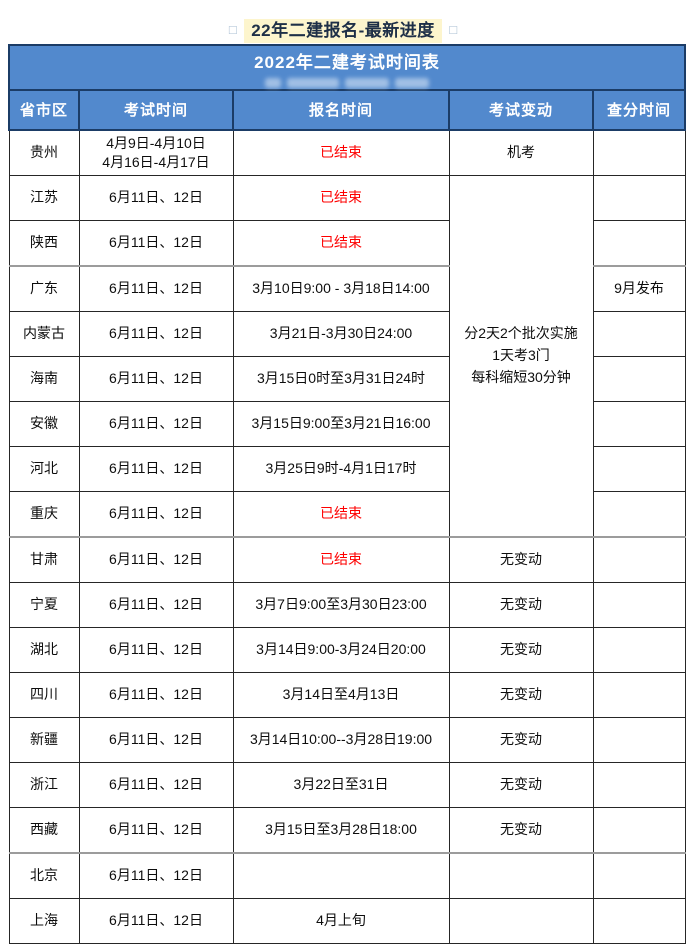  What do you see at coordinates (638, 109) in the screenshot?
I see `column-header-score-time: 查分时间` at bounding box center [638, 109].